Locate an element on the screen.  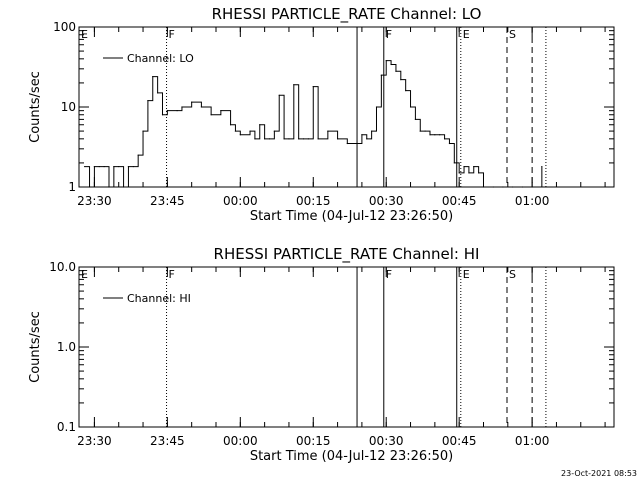
y-tick-label: 10.0 is located at coordinates (62, 267).